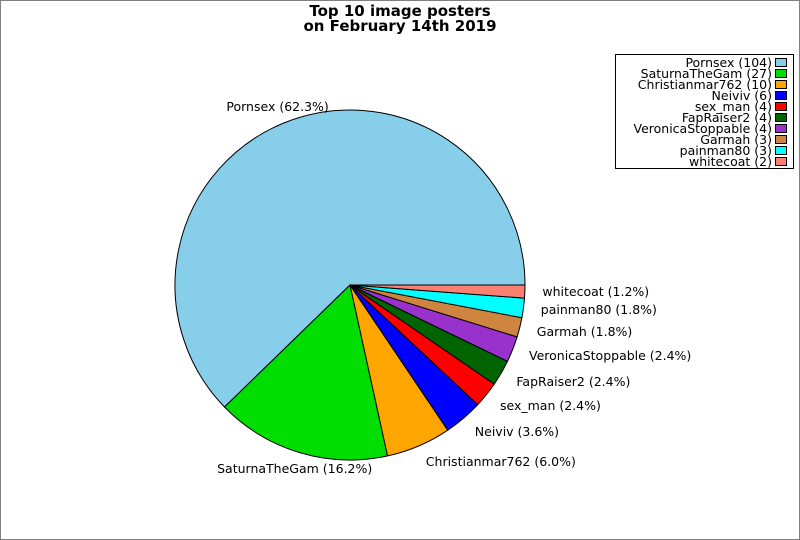 This screenshot has height=540, width=800. I want to click on legend-swatch-veronicastoppable, so click(781, 128).